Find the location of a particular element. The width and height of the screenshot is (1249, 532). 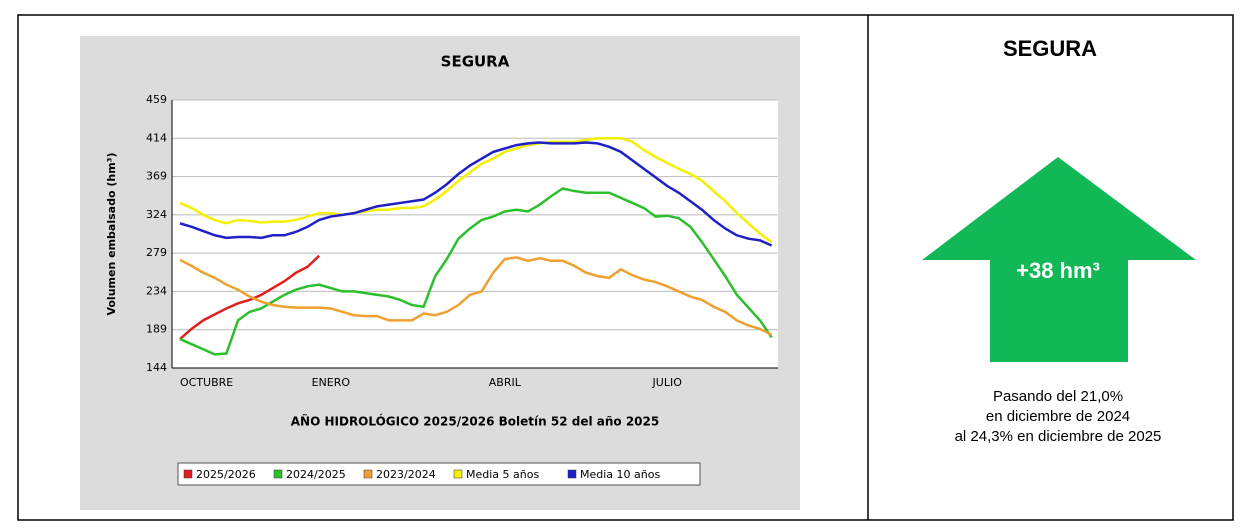

y-tick-label: 234 is located at coordinates (156, 290).